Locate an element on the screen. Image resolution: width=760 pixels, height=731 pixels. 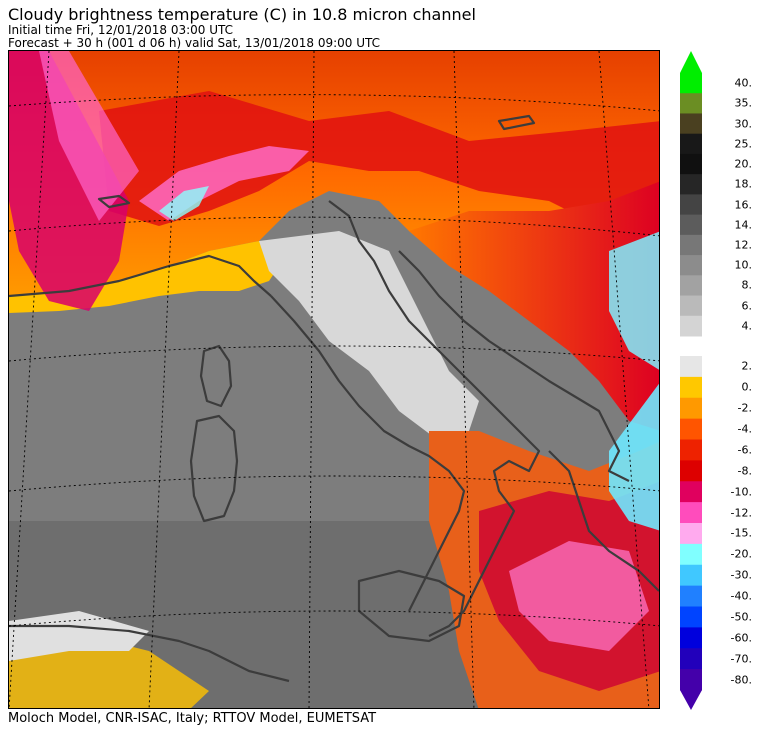
west-frontal-streak-pink is located at coordinates (89, 136).